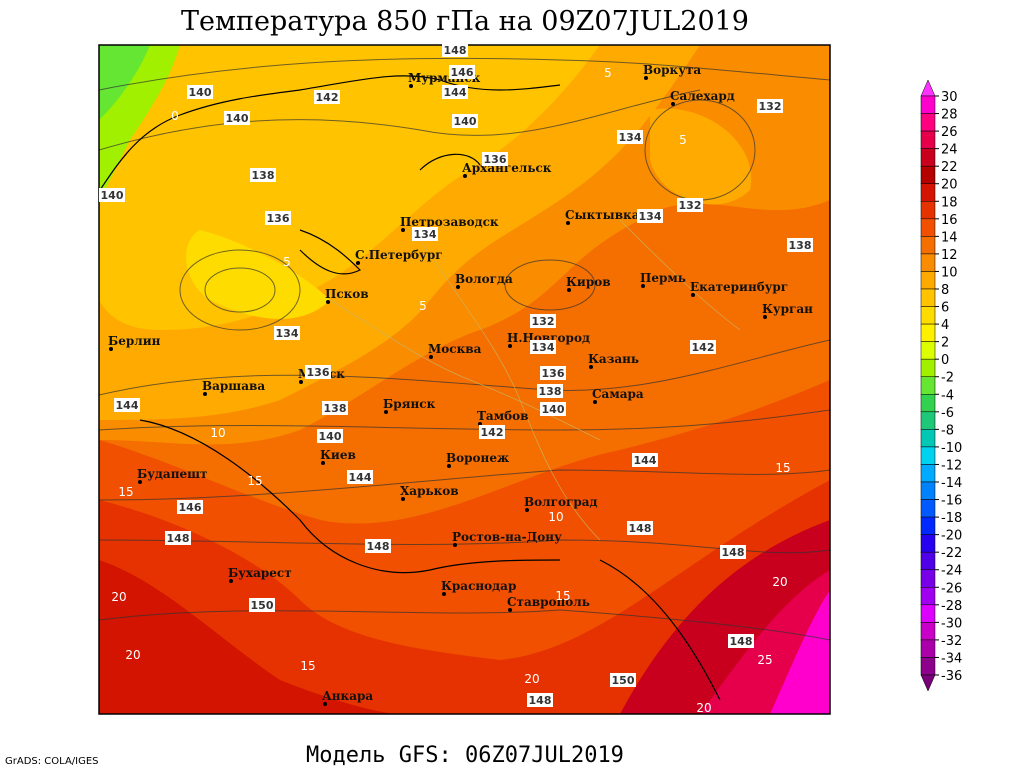 This screenshot has width=1024, height=768. What do you see at coordinates (233, 386) in the screenshot?
I see `city-label: Варшава` at bounding box center [233, 386].